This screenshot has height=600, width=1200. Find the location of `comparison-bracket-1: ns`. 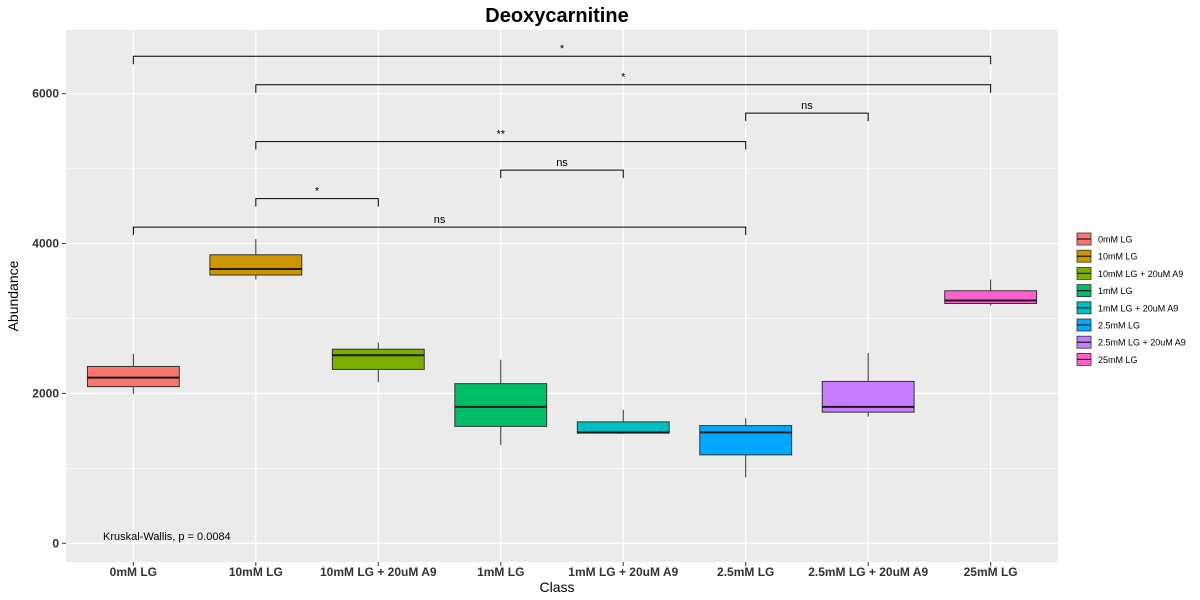

comparison-bracket-1: ns is located at coordinates (439, 225).